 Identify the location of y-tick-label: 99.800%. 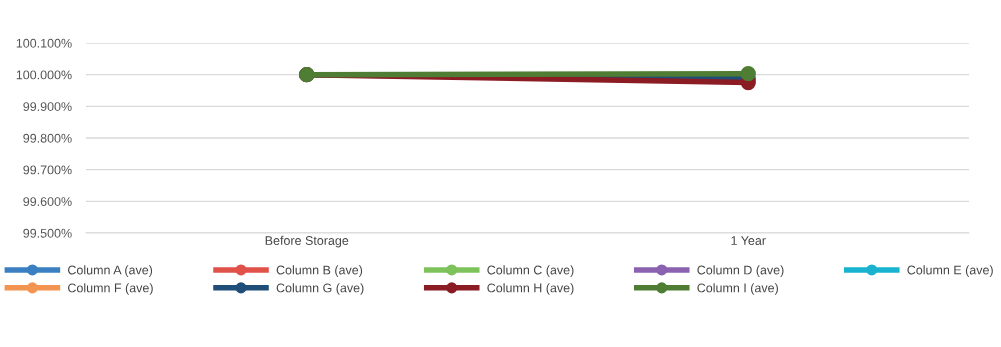
(47, 138).